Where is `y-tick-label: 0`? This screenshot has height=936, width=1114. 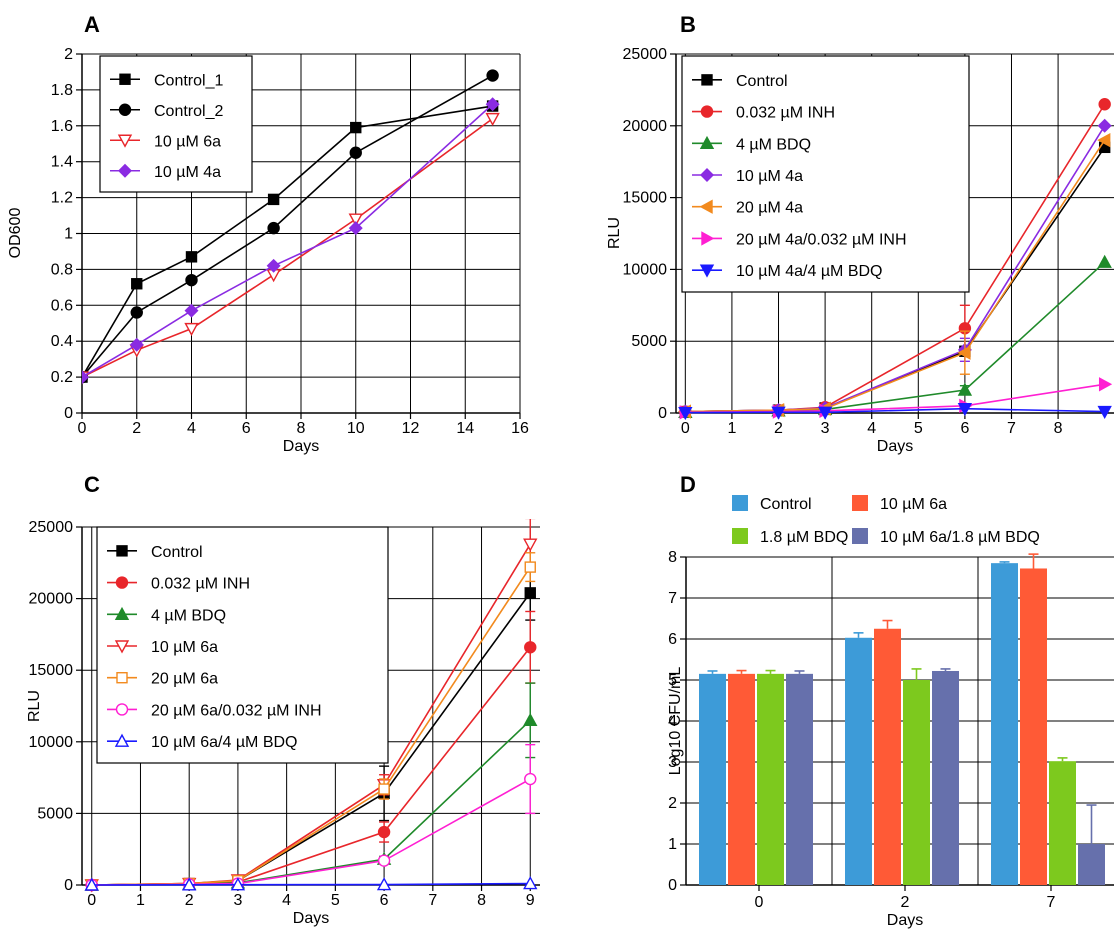
y-tick-label: 0 is located at coordinates (672, 885).